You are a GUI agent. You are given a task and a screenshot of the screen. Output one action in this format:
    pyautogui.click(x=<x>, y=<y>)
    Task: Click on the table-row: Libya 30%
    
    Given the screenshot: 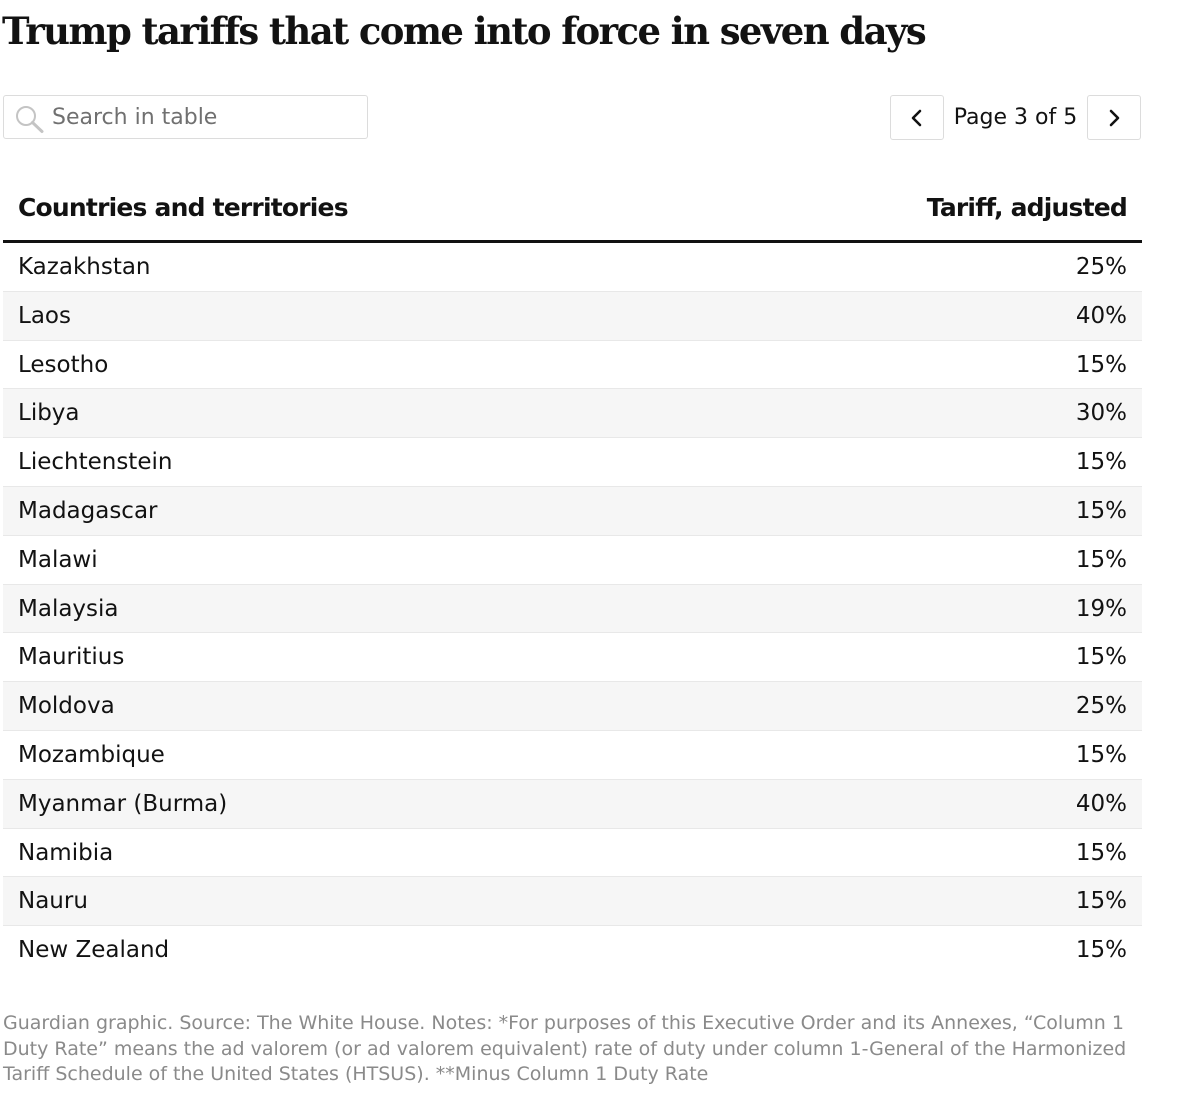 What is the action you would take?
    pyautogui.click(x=572, y=414)
    